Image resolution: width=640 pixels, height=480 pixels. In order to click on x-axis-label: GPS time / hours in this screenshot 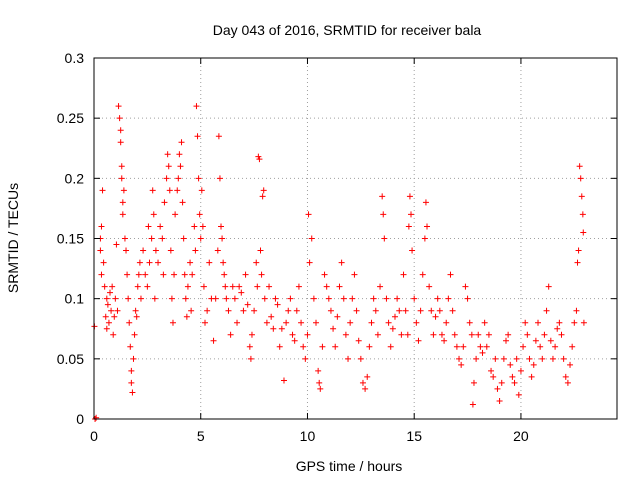, I will do `click(349, 466)`.